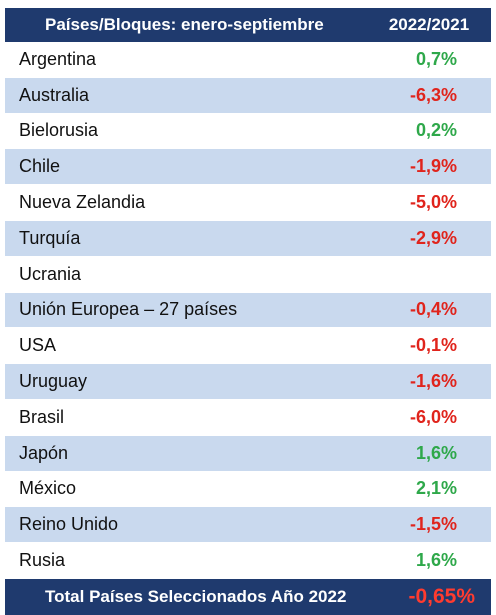  Describe the element at coordinates (433, 310) in the screenshot. I see `variation-value: -0,4%` at that location.